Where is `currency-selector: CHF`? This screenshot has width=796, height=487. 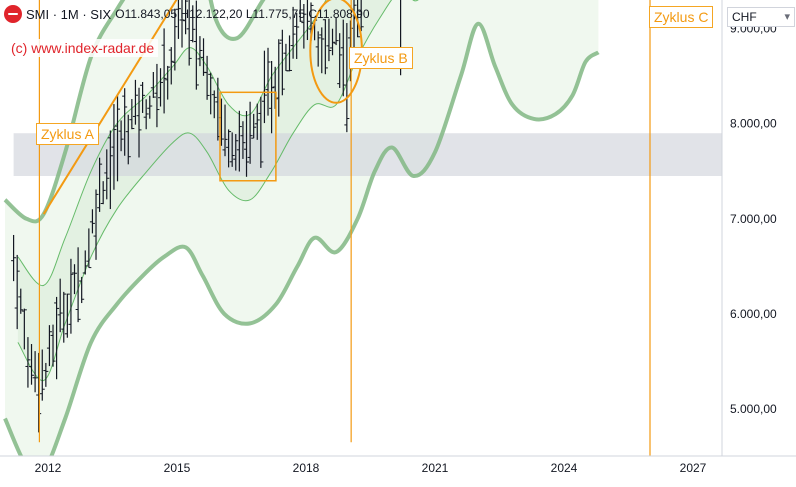 currency-selector: CHF is located at coordinates (761, 17).